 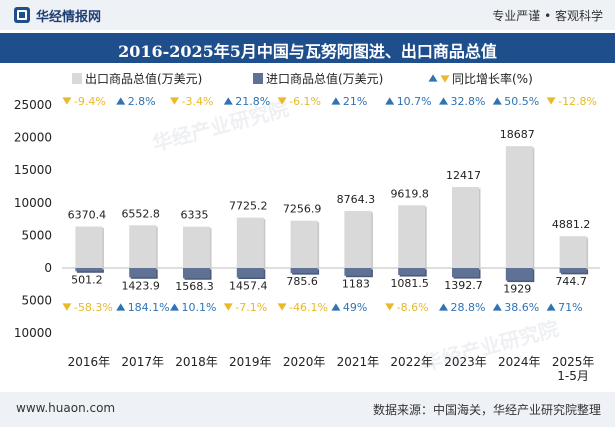 I want to click on x-tick-label: 2025年, so click(x=573, y=362).